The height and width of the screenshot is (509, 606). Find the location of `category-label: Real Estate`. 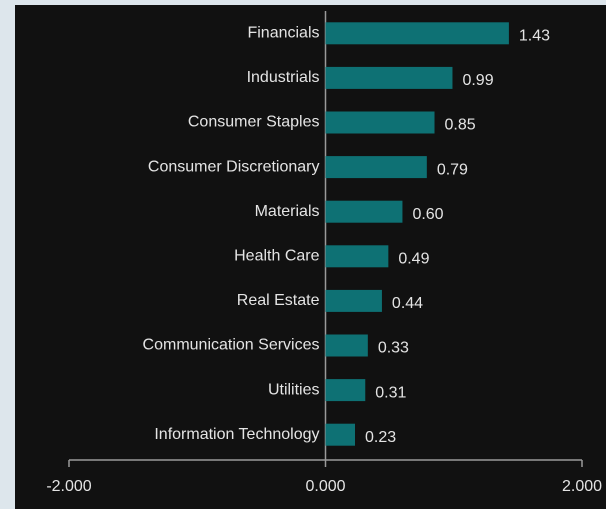

category-label: Real Estate is located at coordinates (278, 300).